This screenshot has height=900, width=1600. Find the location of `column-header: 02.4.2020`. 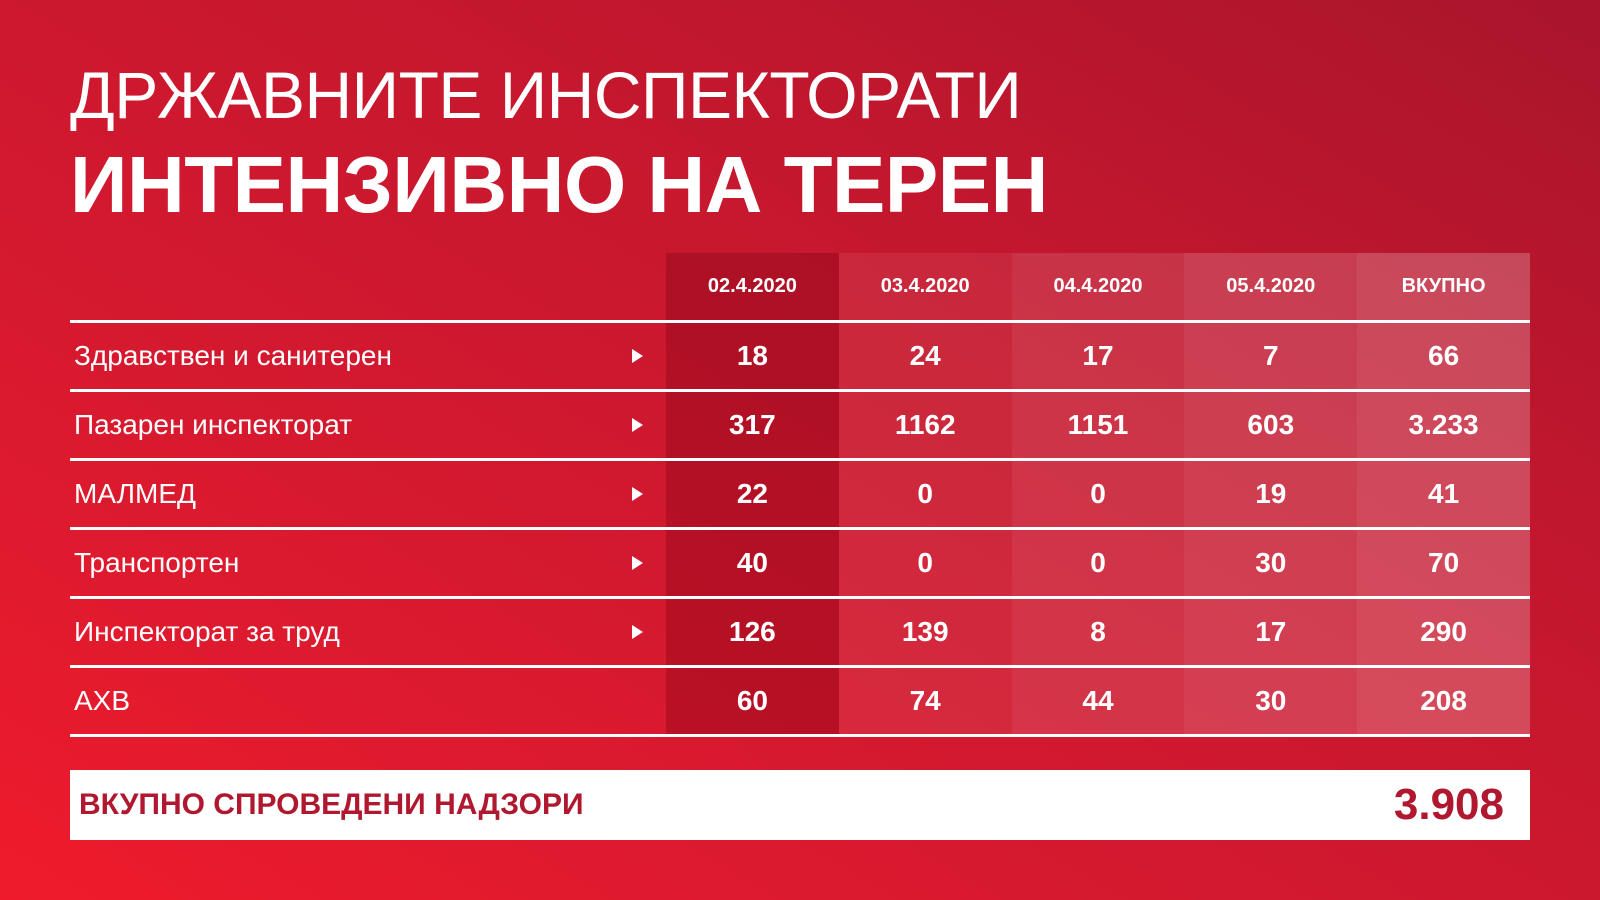

column-header: 02.4.2020 is located at coordinates (752, 286).